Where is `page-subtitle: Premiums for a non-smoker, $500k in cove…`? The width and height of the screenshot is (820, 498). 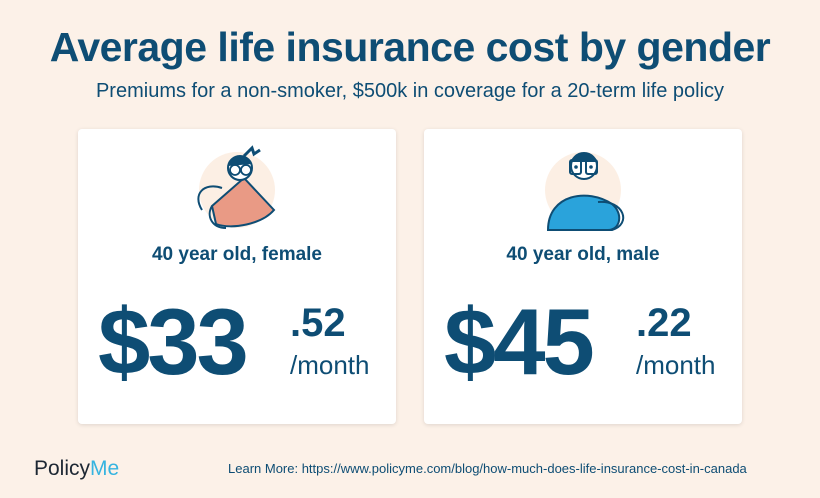 page-subtitle: Premiums for a non-smoker, $500k in cove… is located at coordinates (410, 91).